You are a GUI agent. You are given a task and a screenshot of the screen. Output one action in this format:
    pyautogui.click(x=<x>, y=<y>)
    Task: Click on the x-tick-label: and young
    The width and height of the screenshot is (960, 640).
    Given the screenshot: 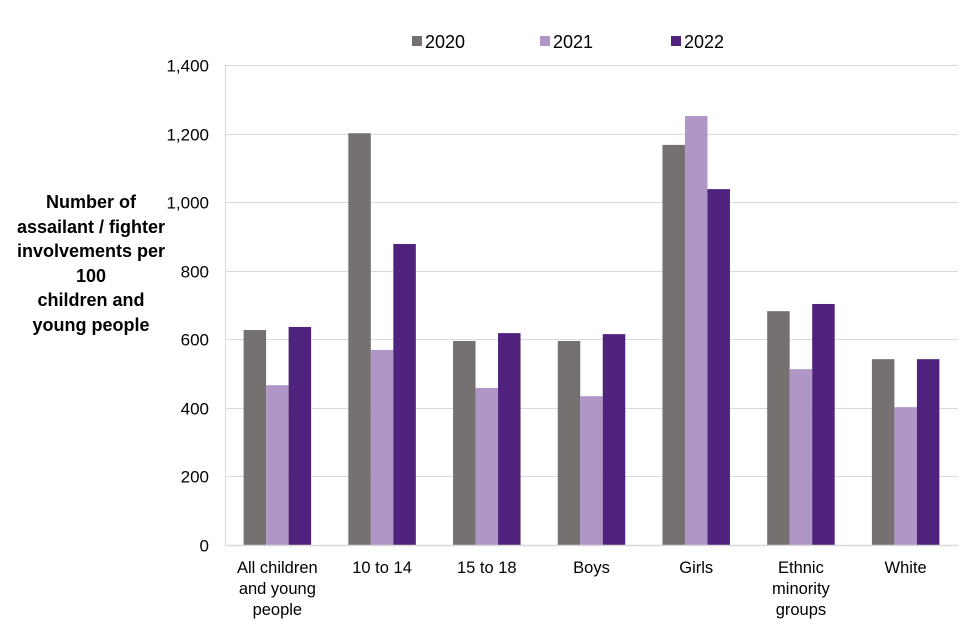 What is the action you would take?
    pyautogui.click(x=277, y=589)
    